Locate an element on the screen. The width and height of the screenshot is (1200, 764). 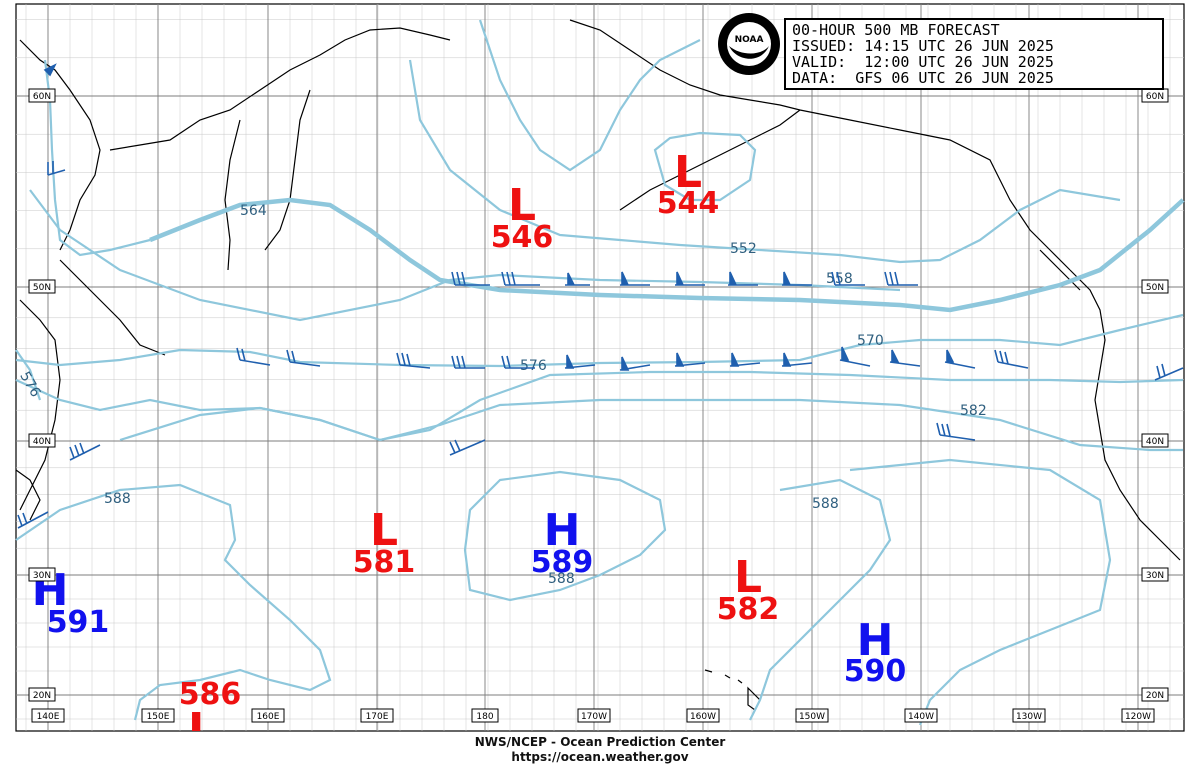
lon-label-160W: 160W is located at coordinates (703, 715).